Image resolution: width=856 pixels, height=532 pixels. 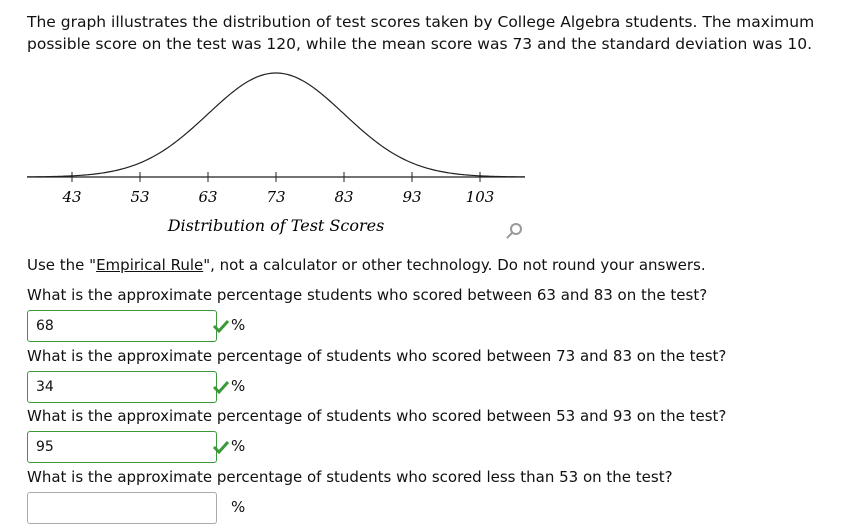 What do you see at coordinates (480, 197) in the screenshot?
I see `tick-label: 103` at bounding box center [480, 197].